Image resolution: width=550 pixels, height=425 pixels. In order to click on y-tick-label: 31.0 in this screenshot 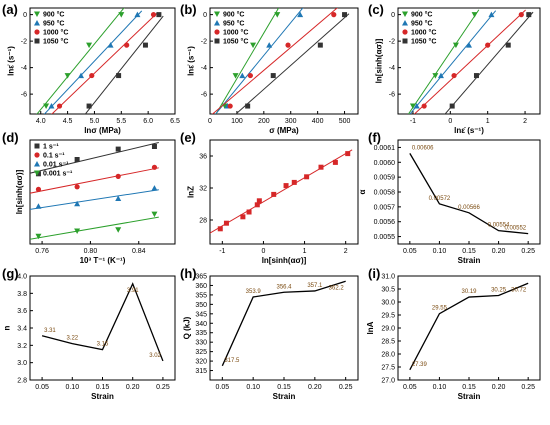, I will do `click(388, 277)`.